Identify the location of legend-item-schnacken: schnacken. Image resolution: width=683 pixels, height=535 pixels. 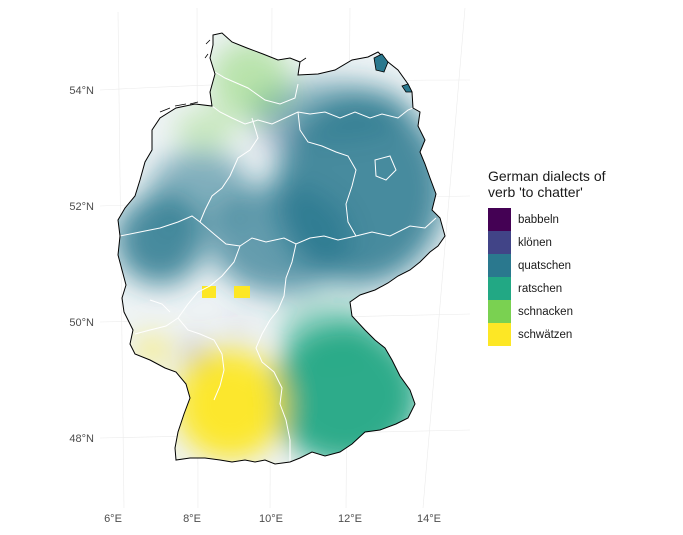
(568, 311).